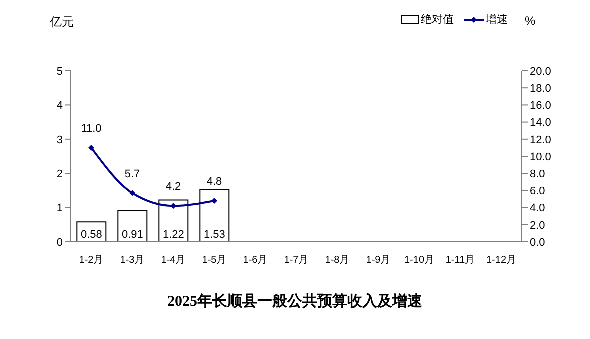 This screenshot has width=590, height=339. Describe the element at coordinates (541, 106) in the screenshot. I see `y2-tick-label: 16.0` at that location.